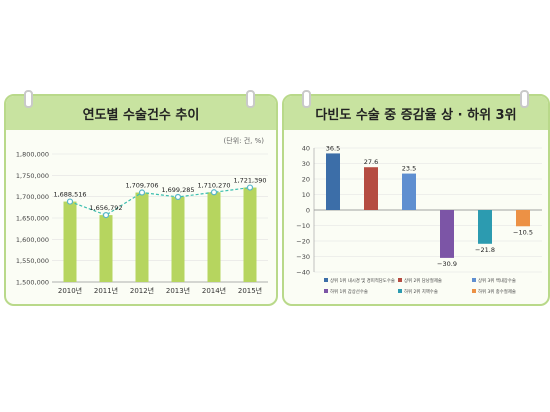 Image resolution: width=550 pixels, height=412 pixels. Describe the element at coordinates (213, 185) in the screenshot. I see `data-label: 1,710,270` at that location.